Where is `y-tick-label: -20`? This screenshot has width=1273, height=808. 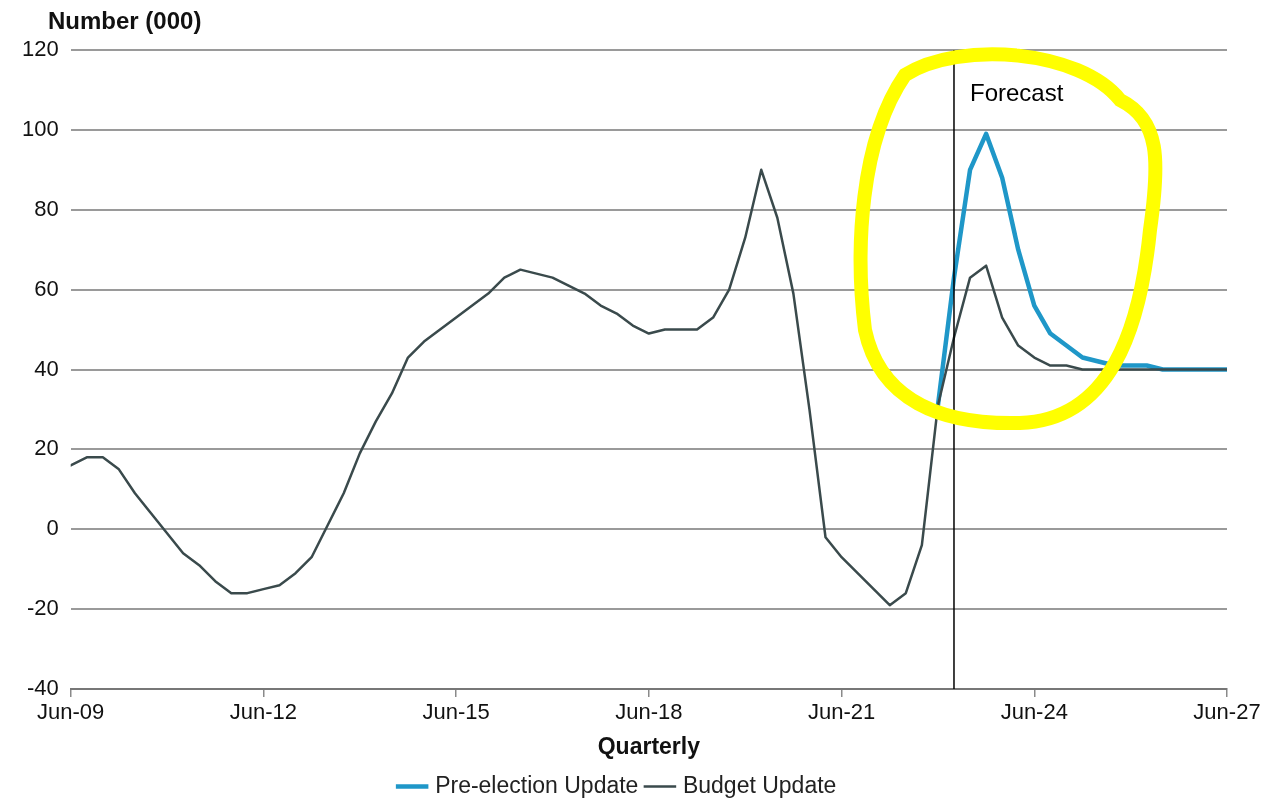
y-tick-label: -20 is located at coordinates (42, 608).